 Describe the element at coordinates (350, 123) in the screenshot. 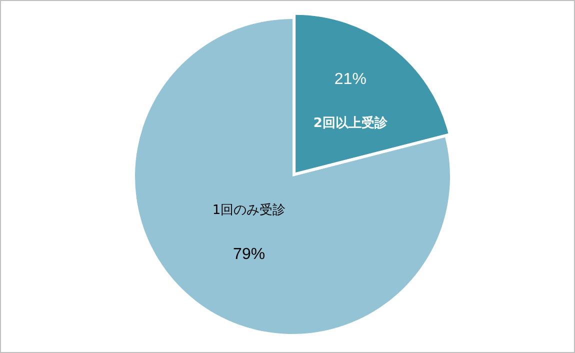

I see `slice-label: 2回以上受診` at that location.